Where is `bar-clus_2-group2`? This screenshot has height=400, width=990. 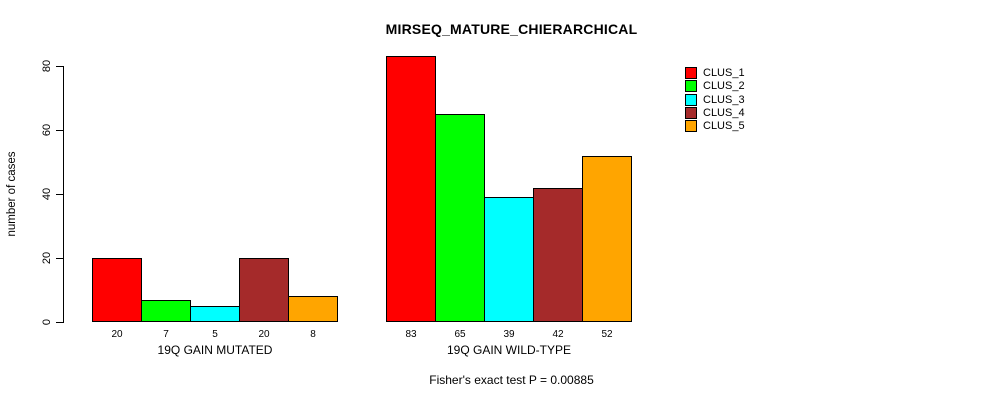 bar-clus_2-group2 is located at coordinates (460, 218).